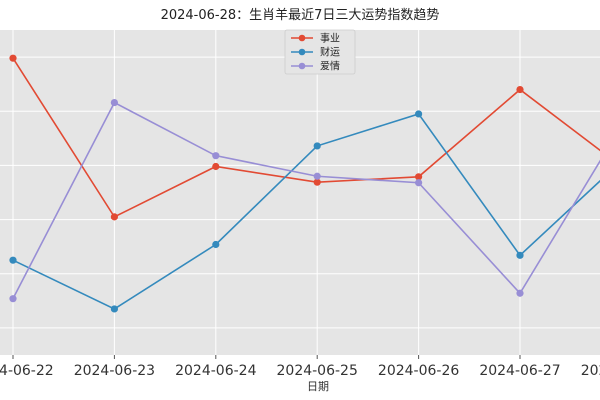  What do you see at coordinates (114, 371) in the screenshot?
I see `x-tick-label: 2024-06-23` at bounding box center [114, 371].